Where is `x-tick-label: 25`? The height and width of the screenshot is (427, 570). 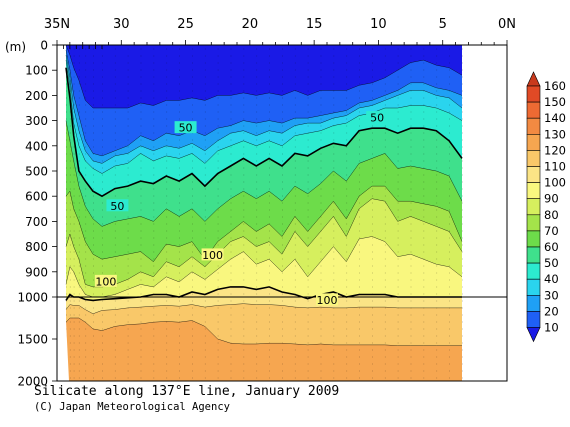
x-tick-label: 25 is located at coordinates (185, 24).